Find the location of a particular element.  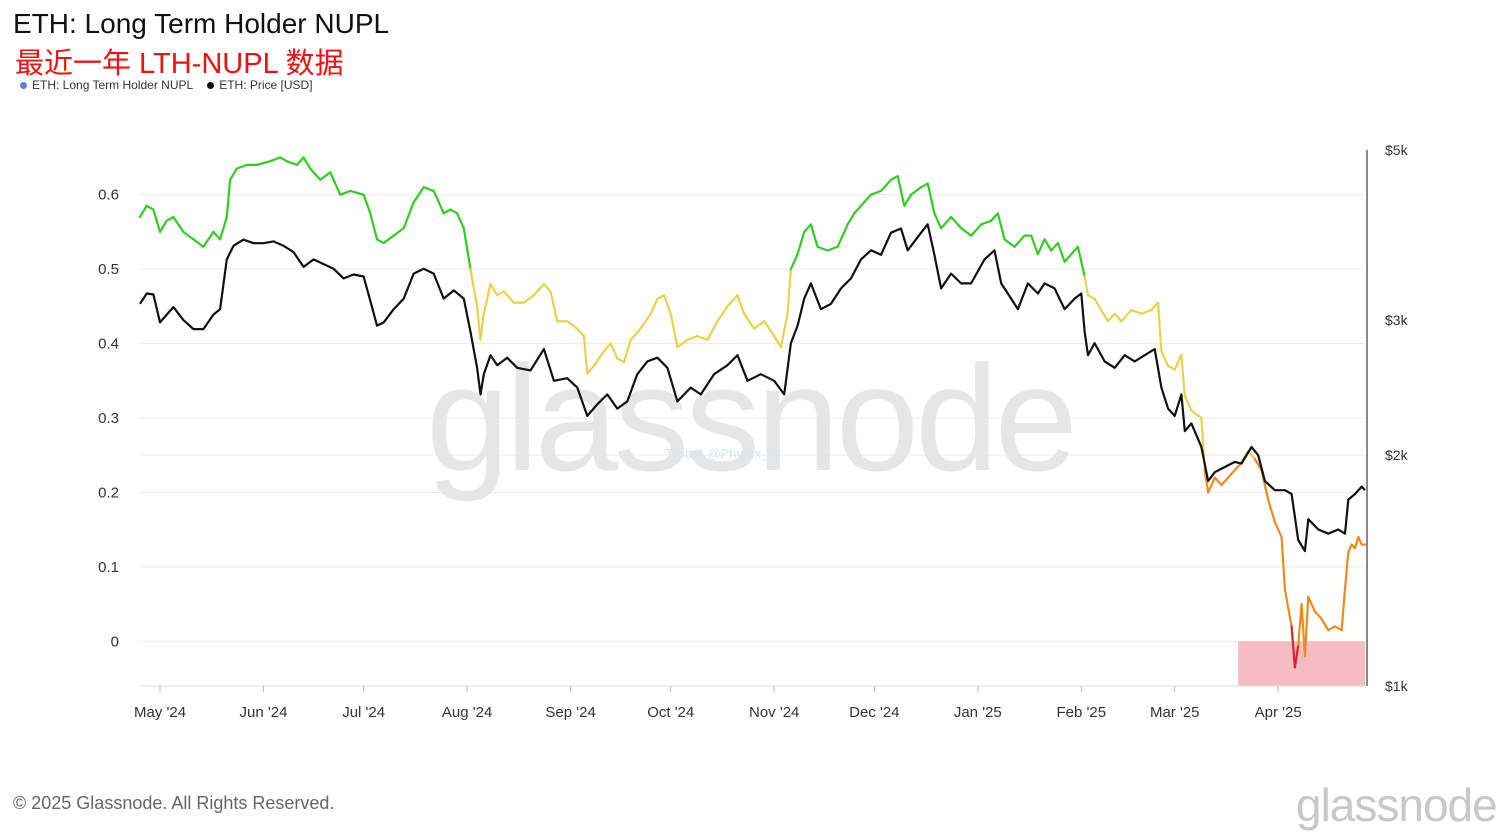

x-tick-label: Mar '25 is located at coordinates (1175, 712).